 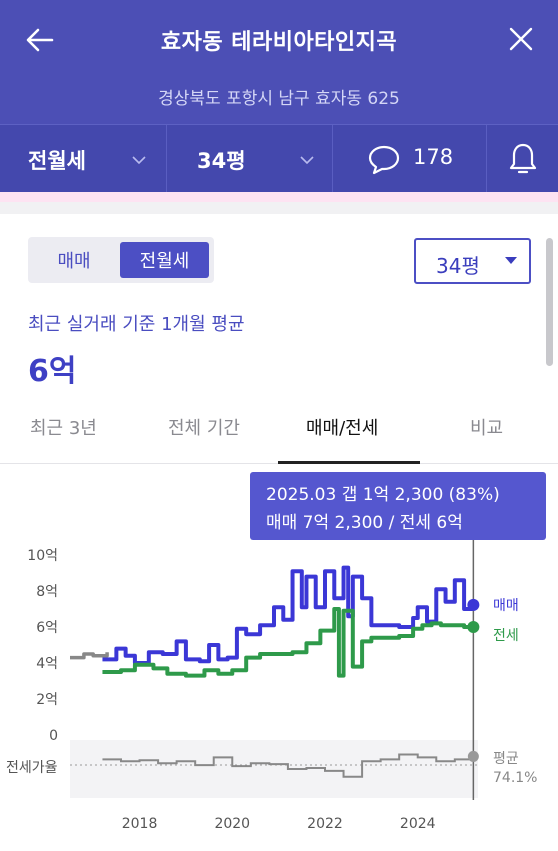 What do you see at coordinates (279, 197) in the screenshot?
I see `decorative-band` at bounding box center [279, 197].